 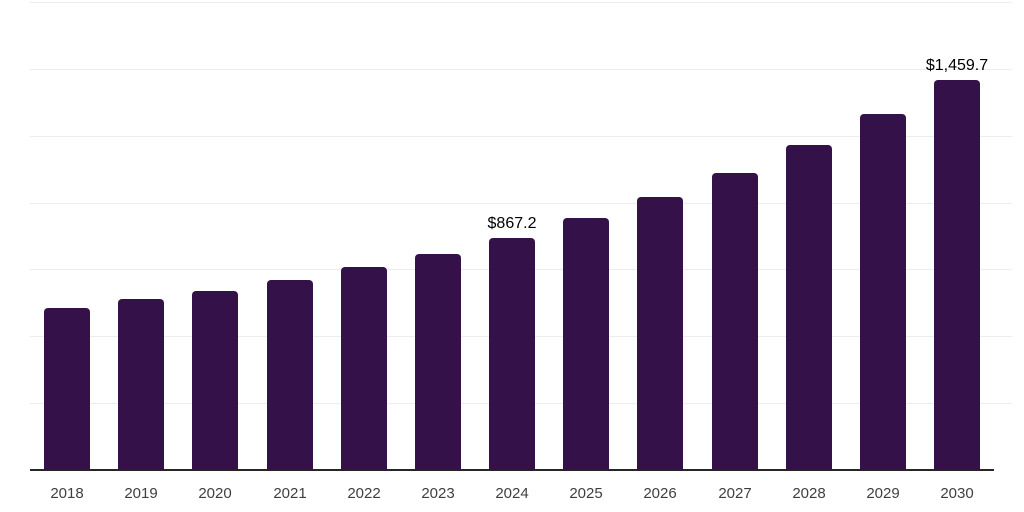 What do you see at coordinates (586, 344) in the screenshot?
I see `bar-2025` at bounding box center [586, 344].